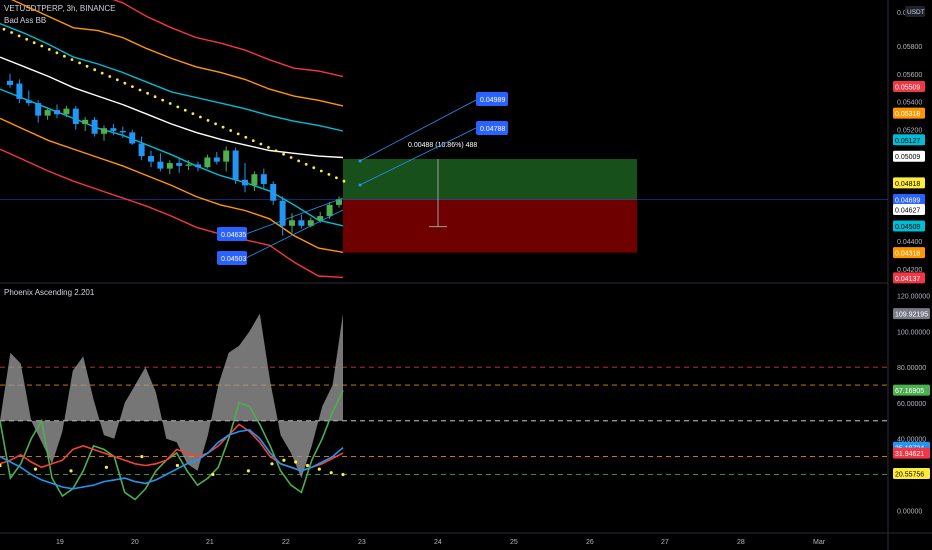 The width and height of the screenshot is (932, 550). I want to click on left-tag-upper: 0.04635, so click(233, 235).